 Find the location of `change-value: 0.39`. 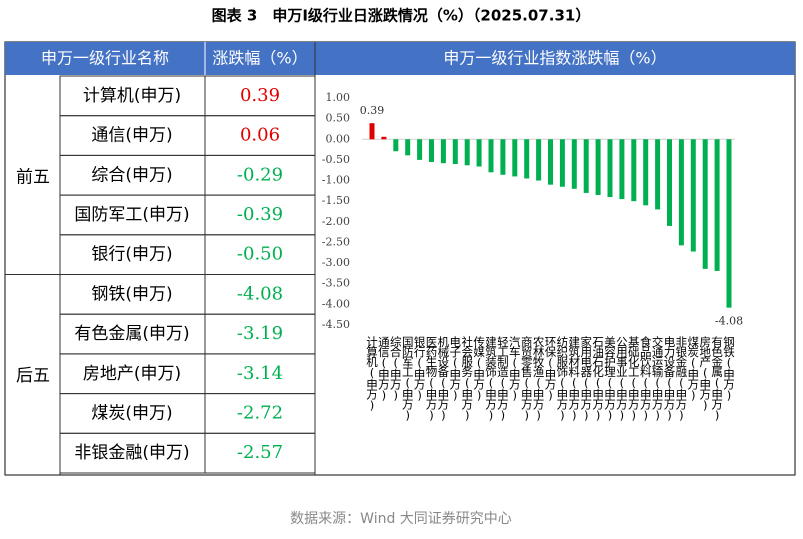

change-value: 0.39 is located at coordinates (260, 95).